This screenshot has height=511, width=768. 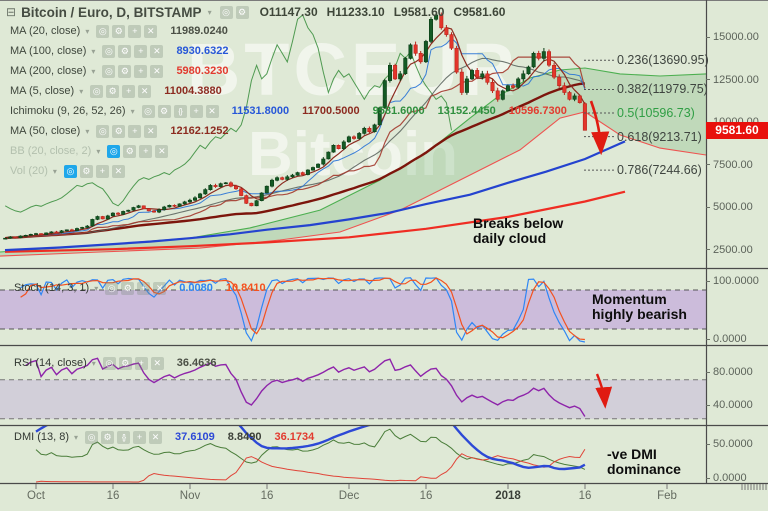 I want to click on indicator-value: 13152.4450, so click(x=466, y=111).